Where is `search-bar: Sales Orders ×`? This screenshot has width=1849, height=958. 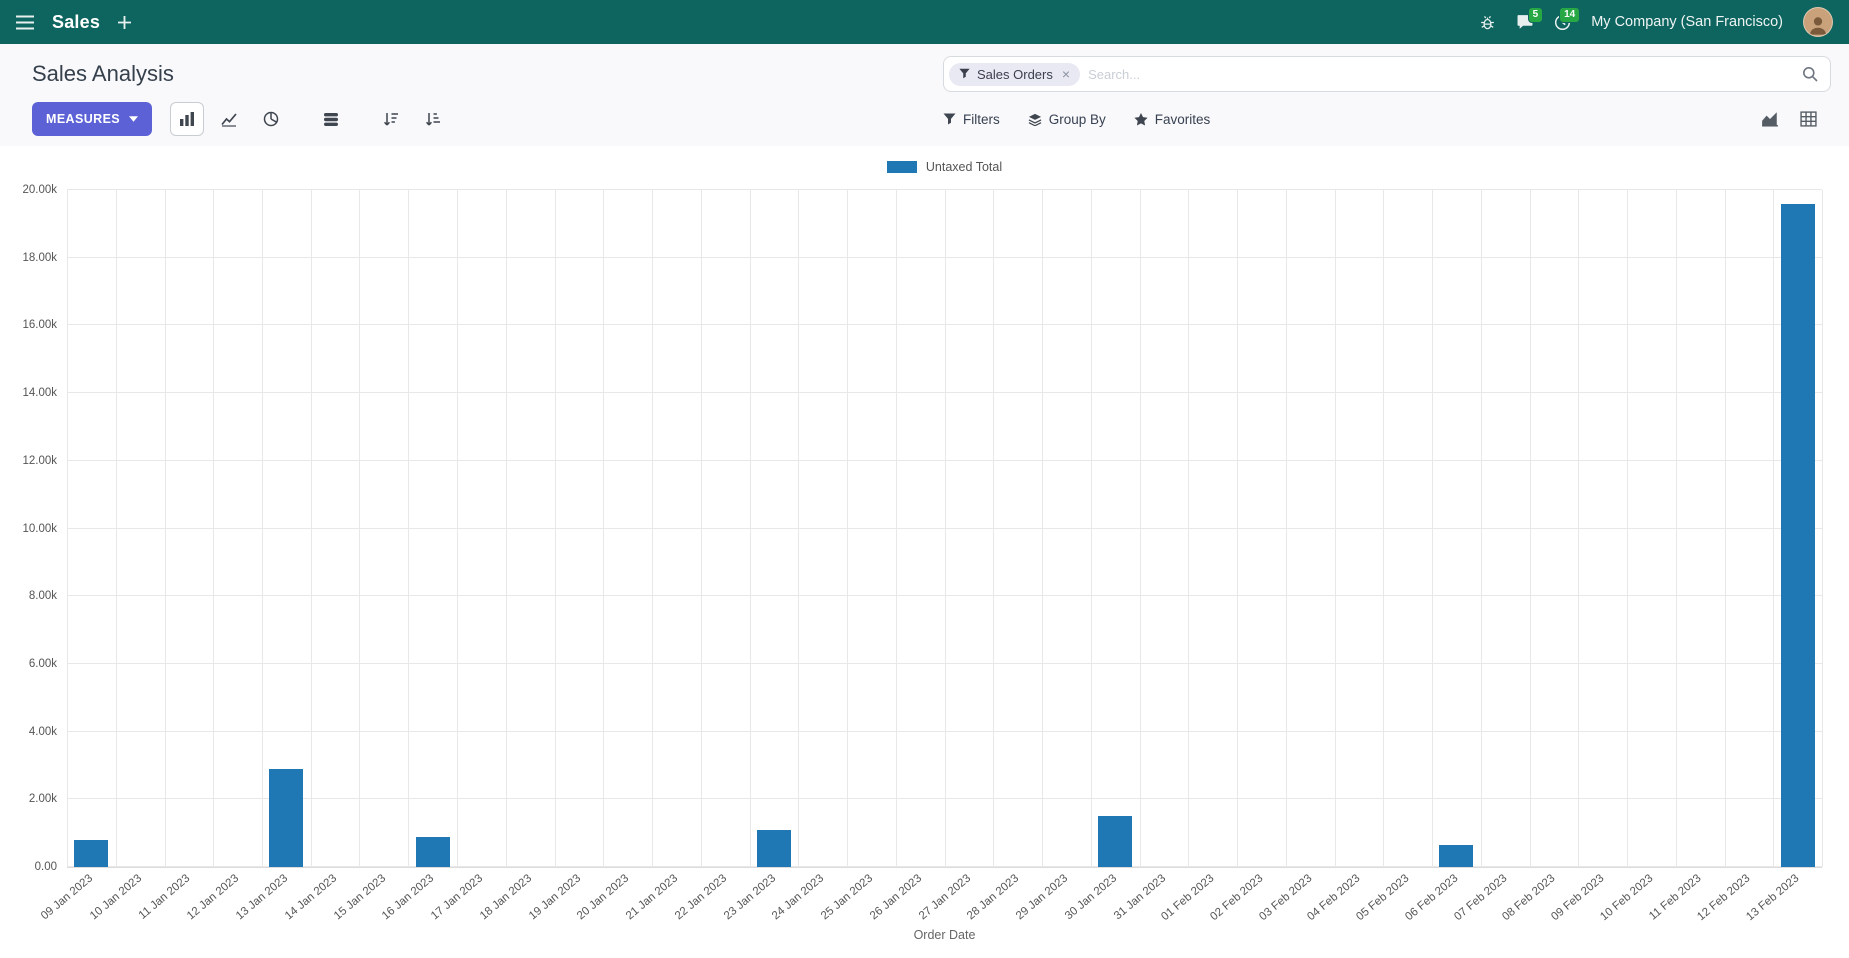
search-bar: Sales Orders × is located at coordinates (1387, 74).